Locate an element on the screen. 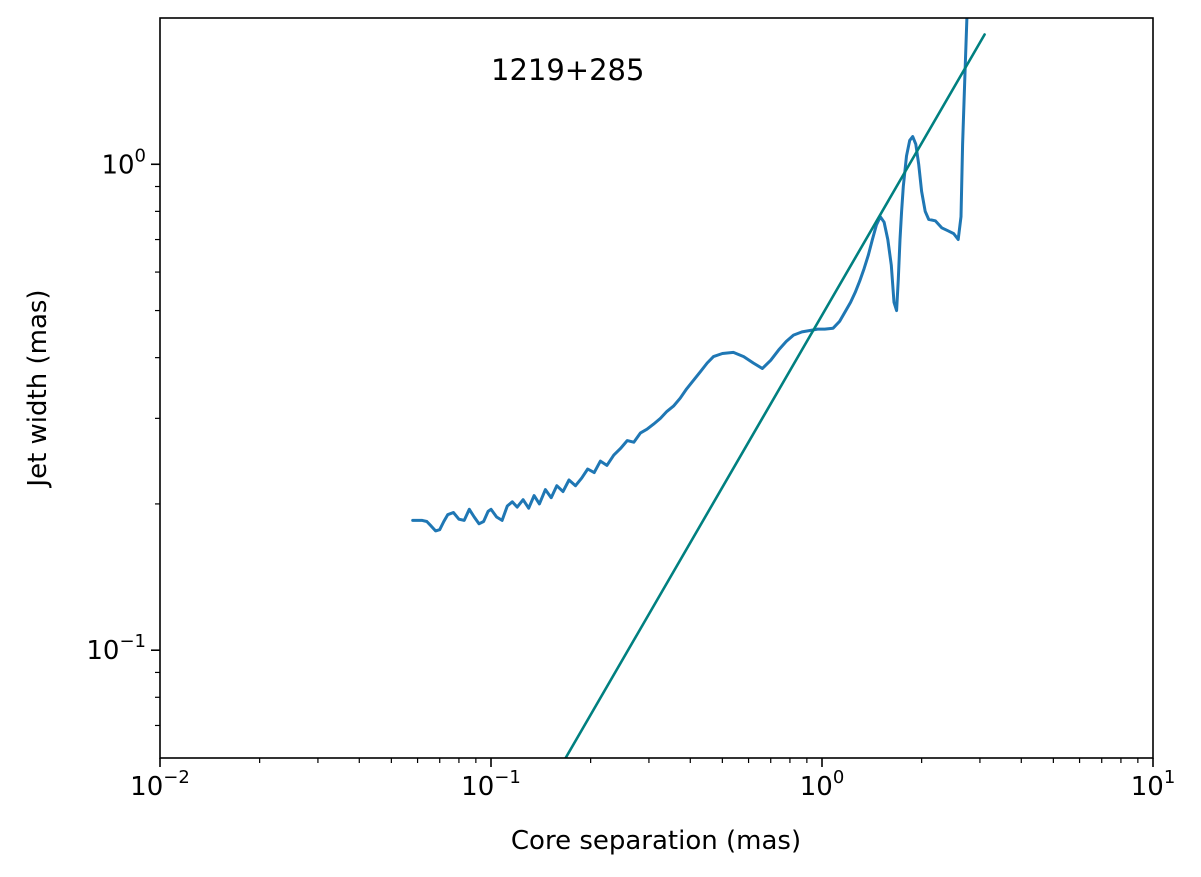  y-tick-label: 10⁰ is located at coordinates (123, 162).